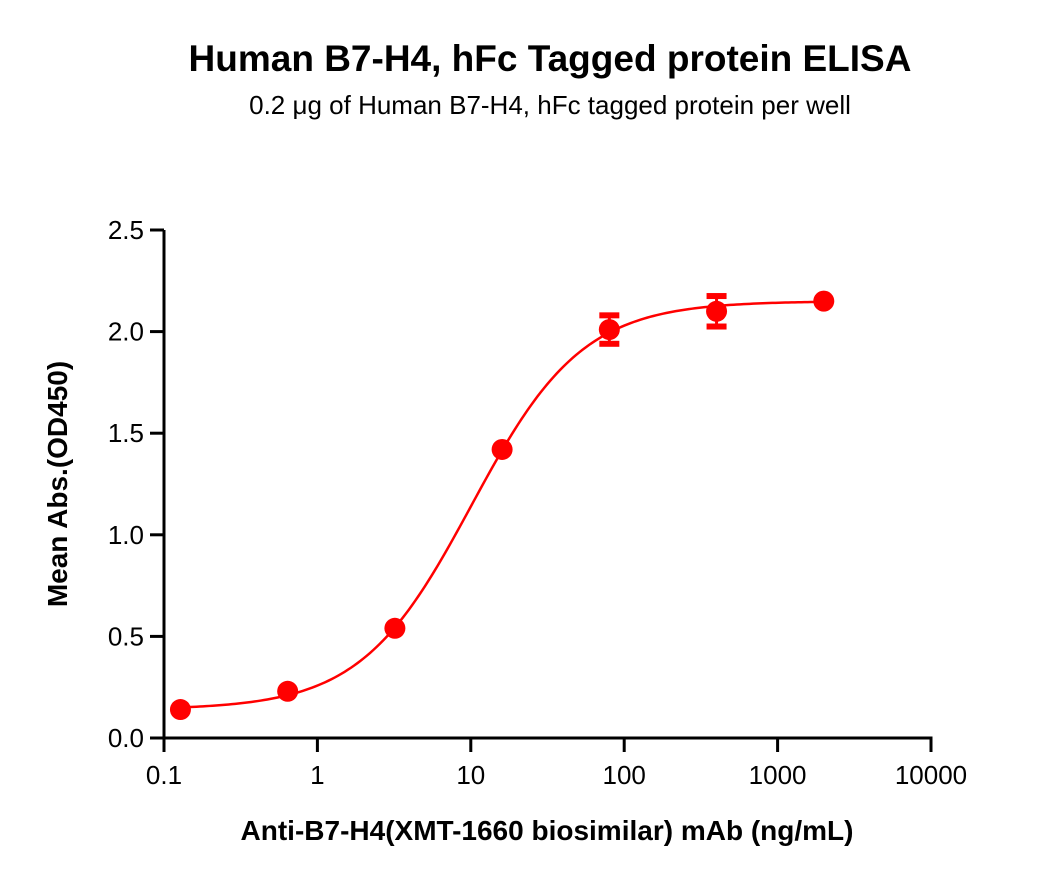  Describe the element at coordinates (126, 433) in the screenshot. I see `y-tick-label: 1.5` at that location.